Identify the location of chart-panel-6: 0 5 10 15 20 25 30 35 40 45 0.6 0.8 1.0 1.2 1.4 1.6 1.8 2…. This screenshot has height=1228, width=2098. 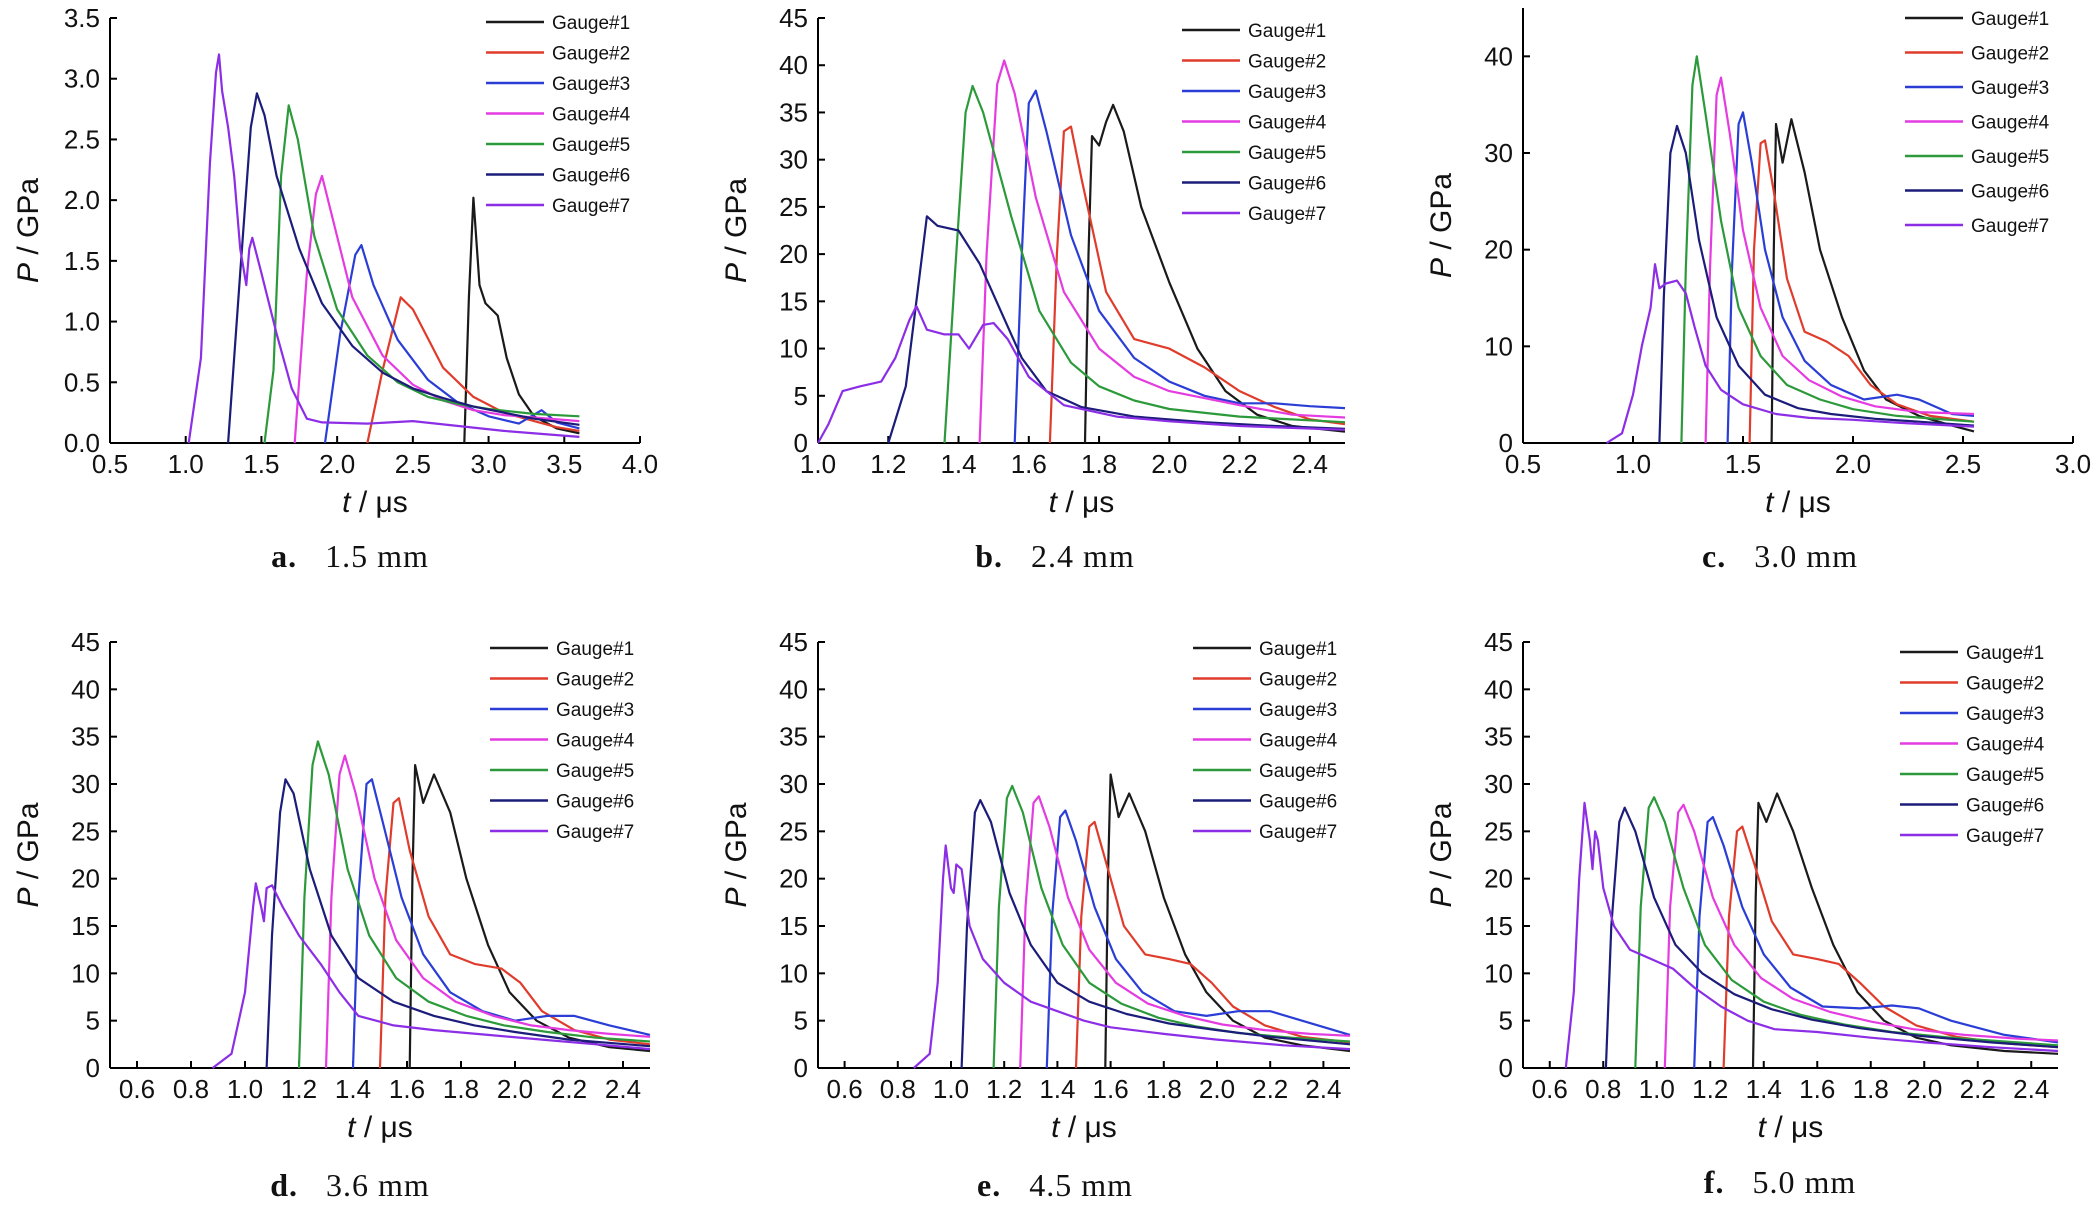
(1742, 913).